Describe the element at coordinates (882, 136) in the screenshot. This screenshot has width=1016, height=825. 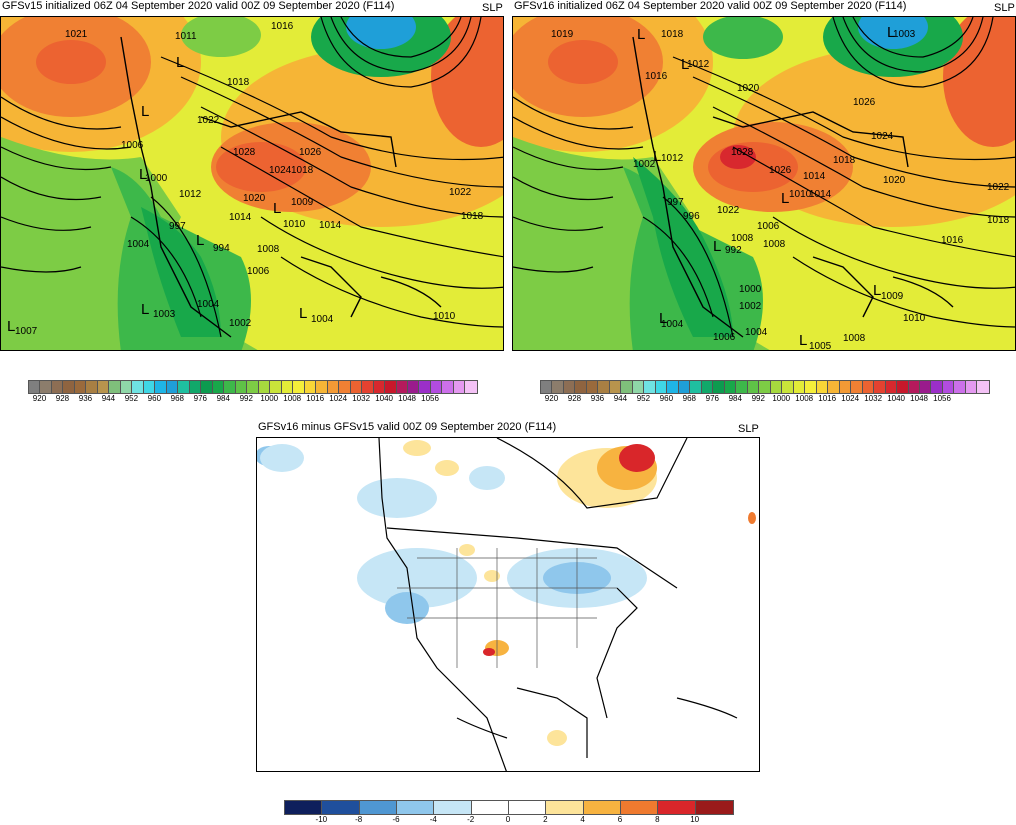
I see `svg-text: 1024` at that location.